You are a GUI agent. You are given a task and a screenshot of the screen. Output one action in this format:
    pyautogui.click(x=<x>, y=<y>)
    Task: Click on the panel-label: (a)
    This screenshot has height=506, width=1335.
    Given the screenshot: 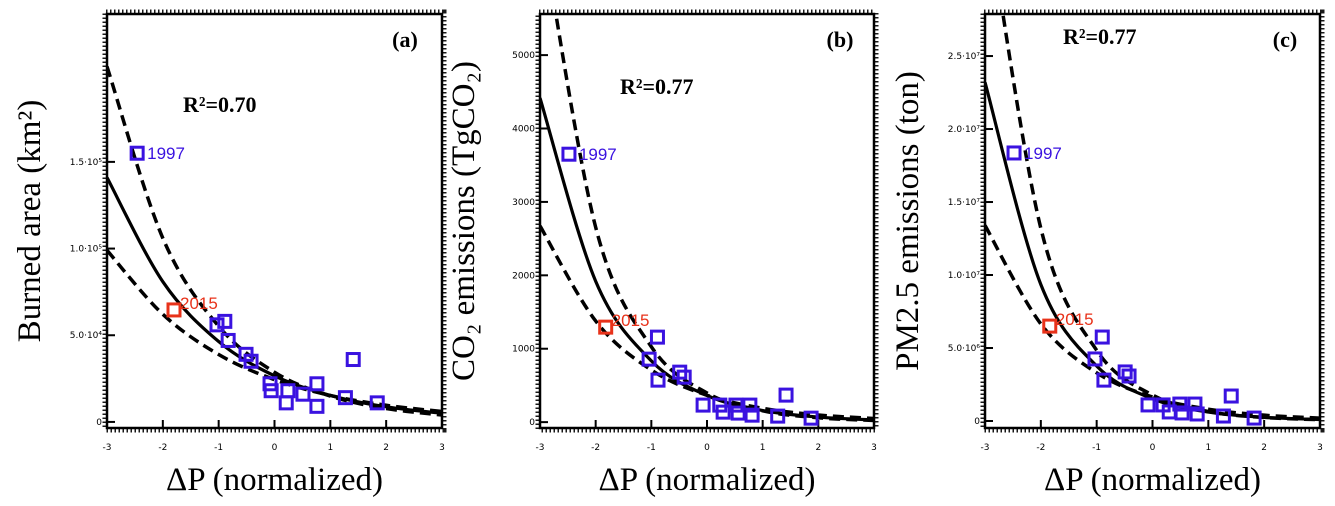 What is the action you would take?
    pyautogui.click(x=405, y=39)
    